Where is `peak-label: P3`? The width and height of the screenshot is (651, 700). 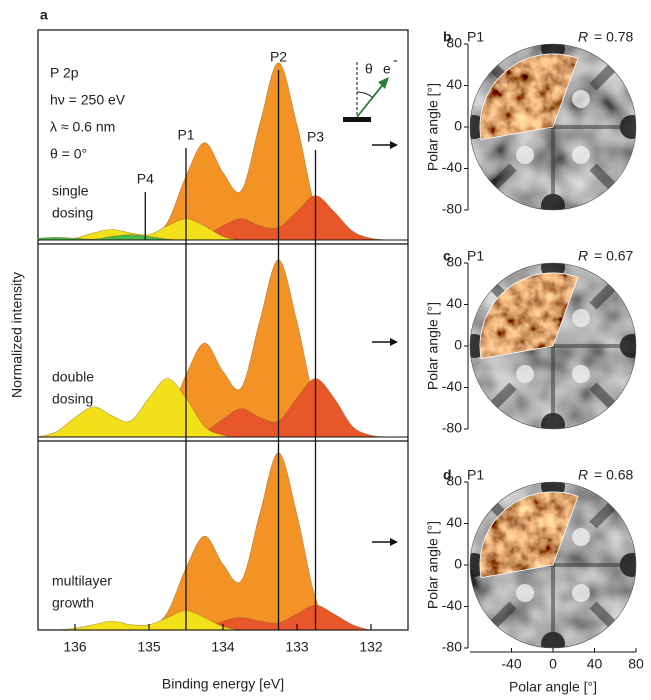 peak-label: P3 is located at coordinates (315, 137).